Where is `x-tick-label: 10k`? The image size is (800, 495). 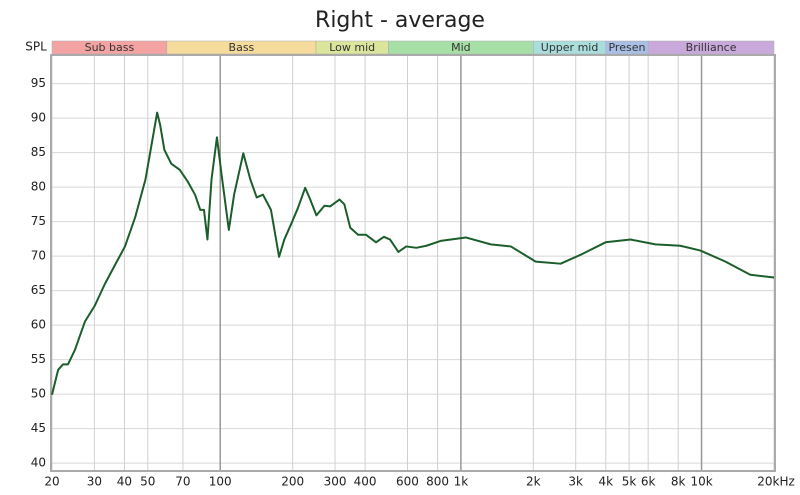
x-tick-label: 10k is located at coordinates (701, 482).